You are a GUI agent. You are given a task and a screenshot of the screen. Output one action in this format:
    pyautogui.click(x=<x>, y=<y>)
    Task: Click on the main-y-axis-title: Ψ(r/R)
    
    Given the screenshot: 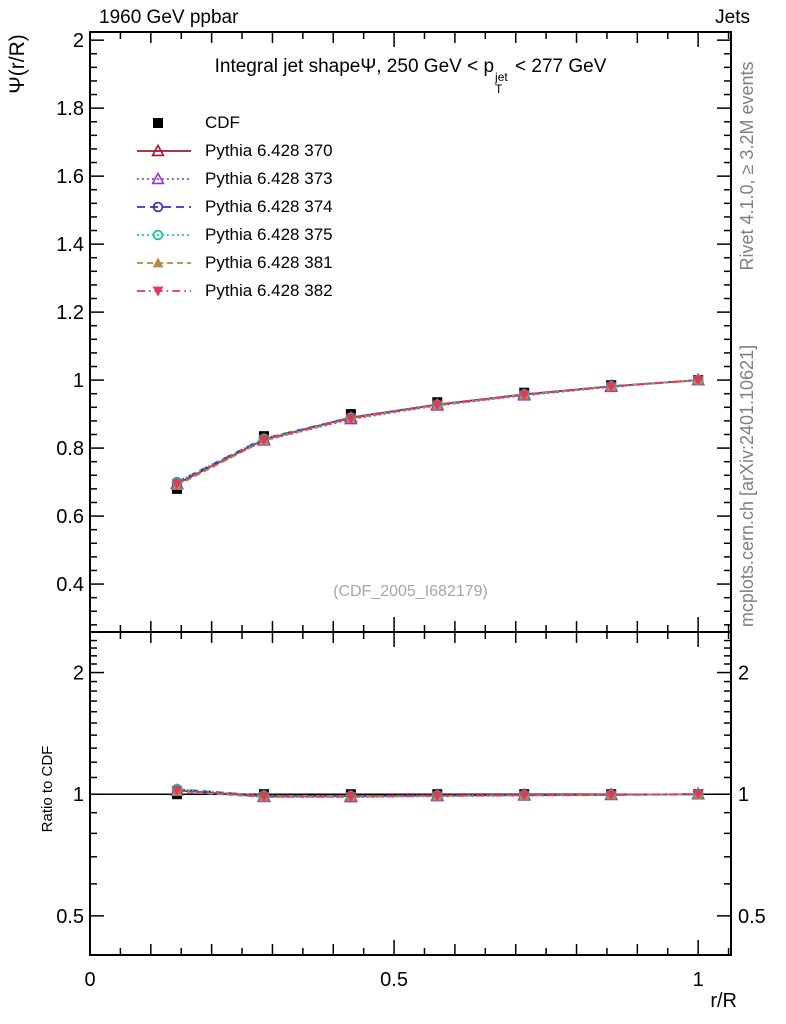 What is the action you would take?
    pyautogui.click(x=17, y=64)
    